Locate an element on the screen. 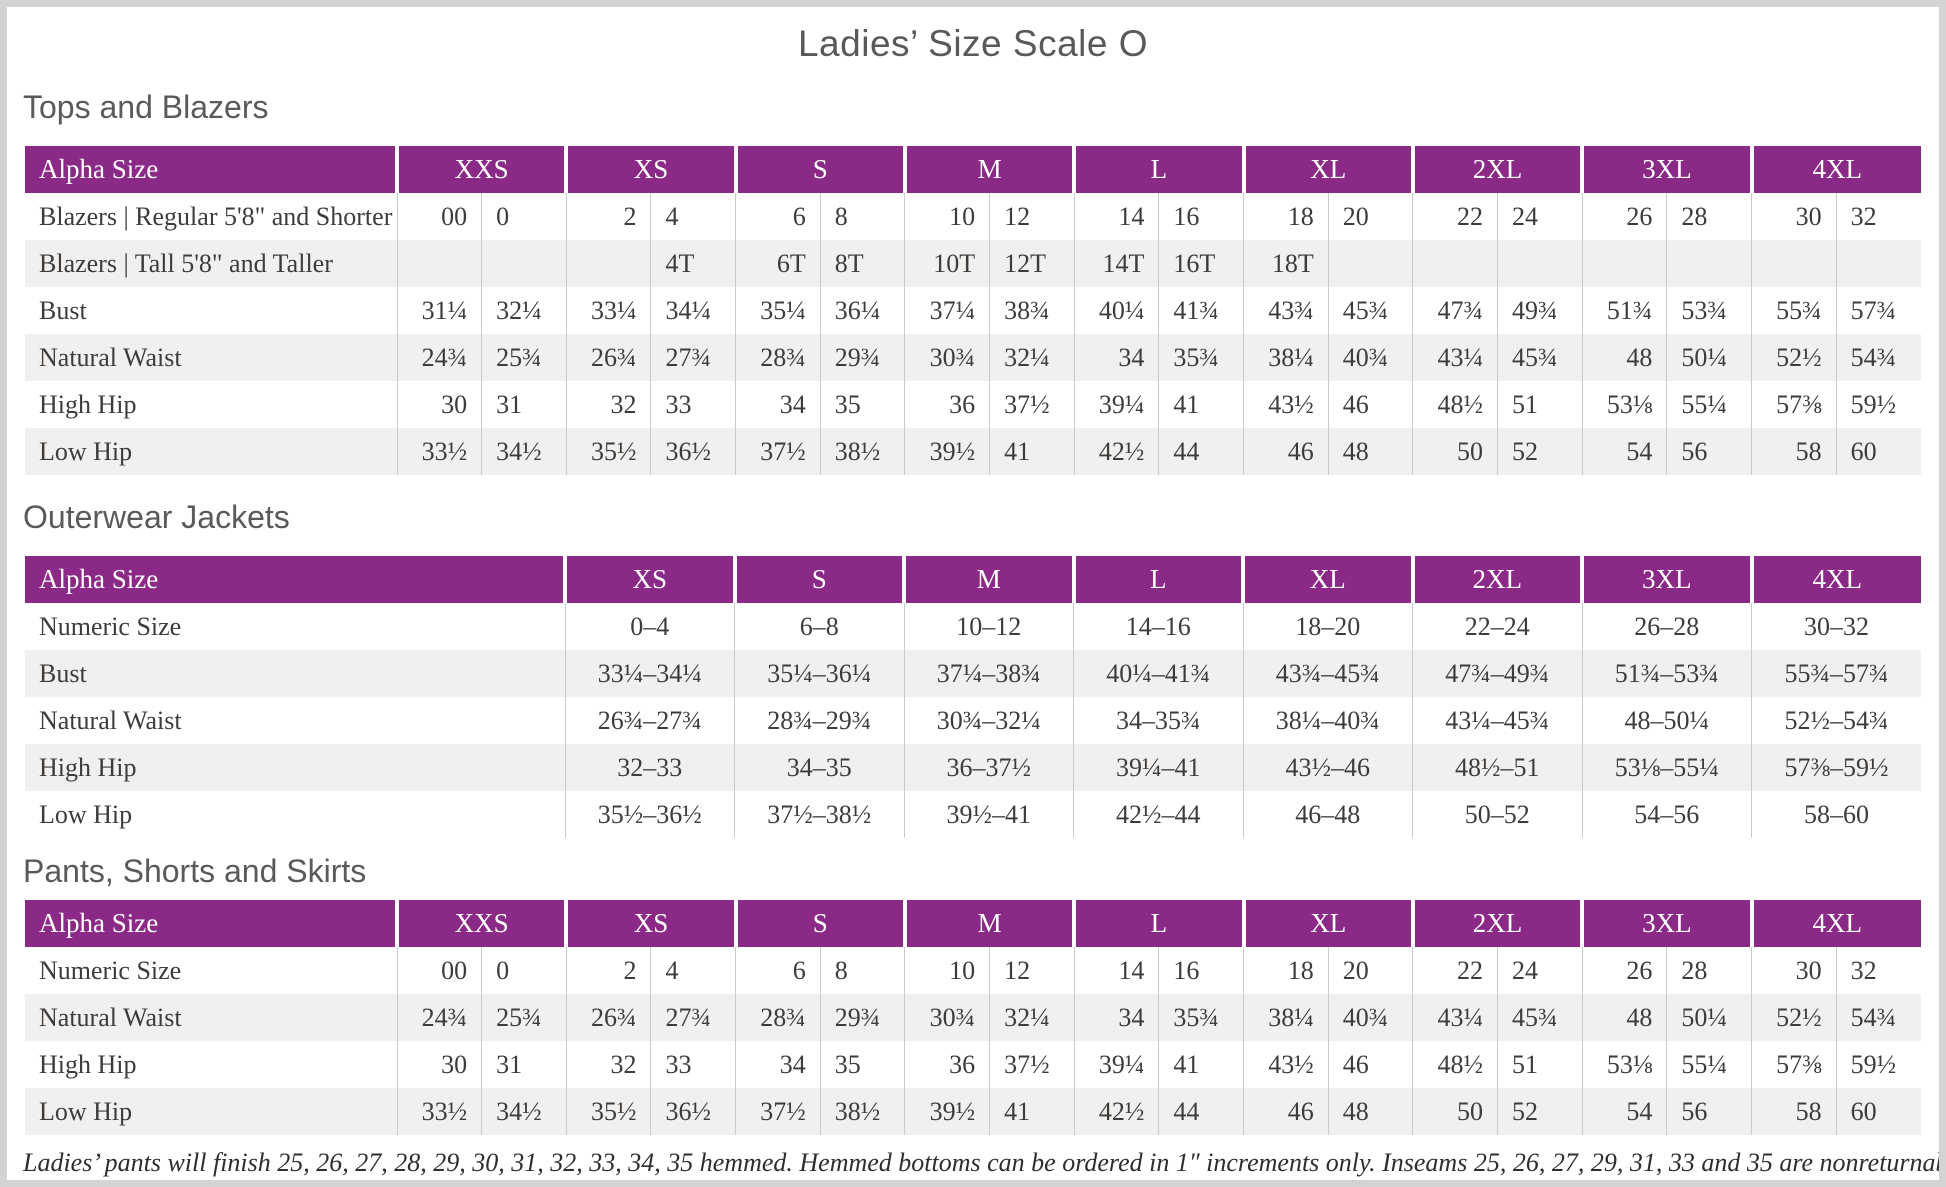  size-value-cell: 26–28 is located at coordinates (1666, 626).